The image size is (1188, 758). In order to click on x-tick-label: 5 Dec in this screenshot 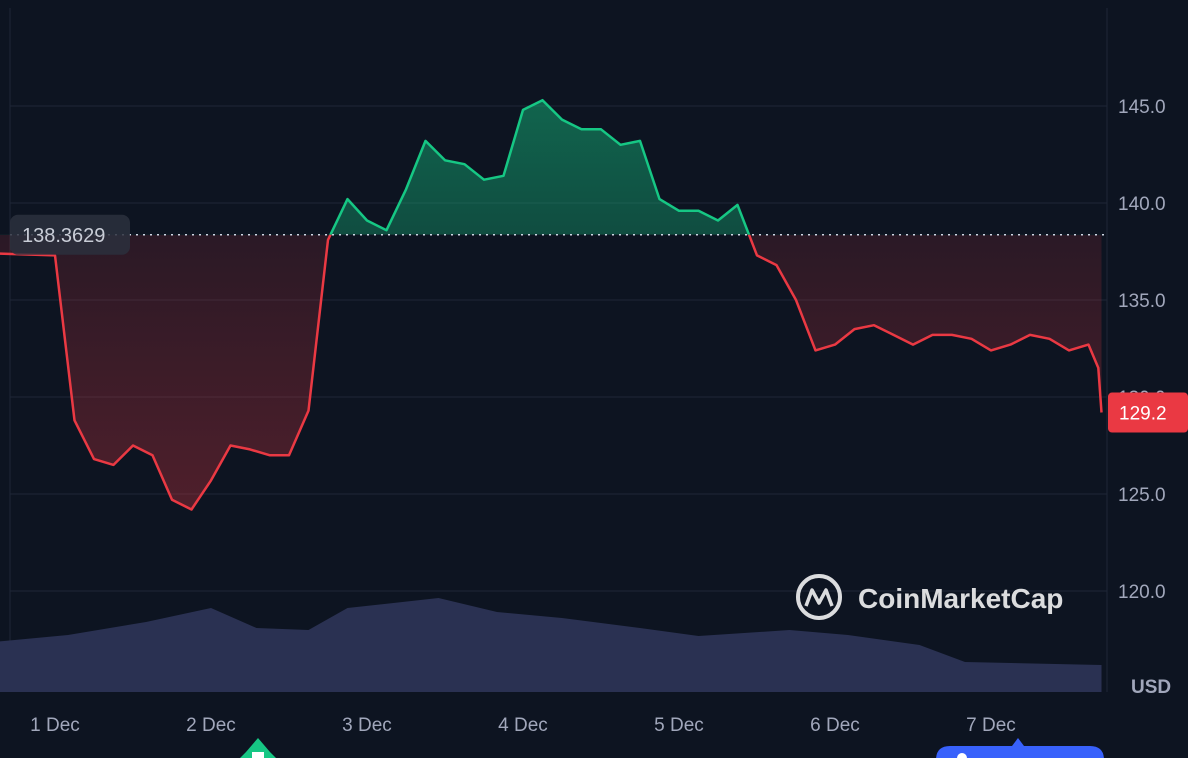, I will do `click(679, 725)`.